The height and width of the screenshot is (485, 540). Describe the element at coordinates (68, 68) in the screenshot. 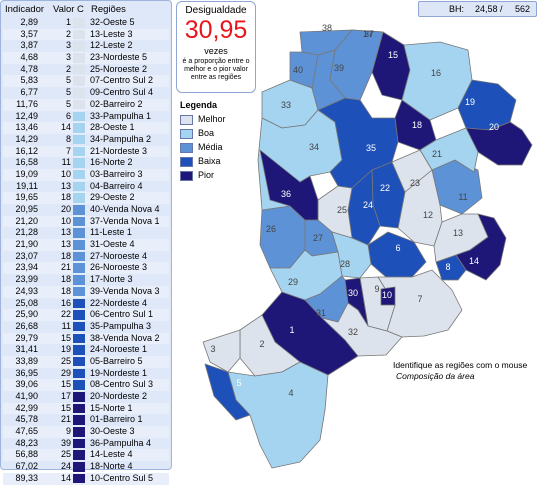

I see `valor-cell: 2` at that location.